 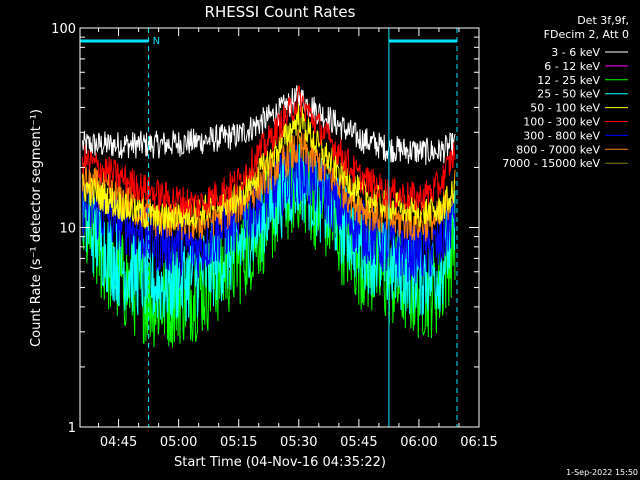 I want to click on x-tick-label: 05:15, so click(x=238, y=442).